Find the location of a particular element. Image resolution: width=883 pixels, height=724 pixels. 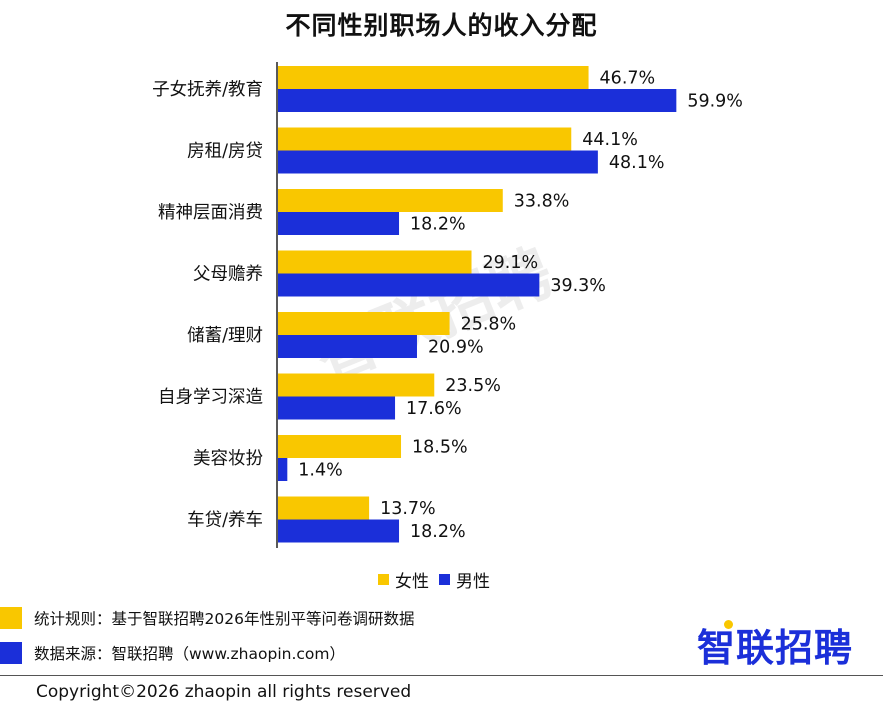

data-label-male: 20.9% is located at coordinates (456, 348).